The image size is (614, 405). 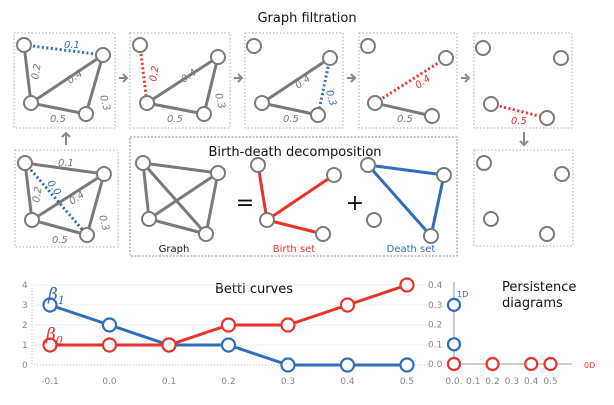 What do you see at coordinates (50, 382) in the screenshot?
I see `svg-text: -0.1` at bounding box center [50, 382].